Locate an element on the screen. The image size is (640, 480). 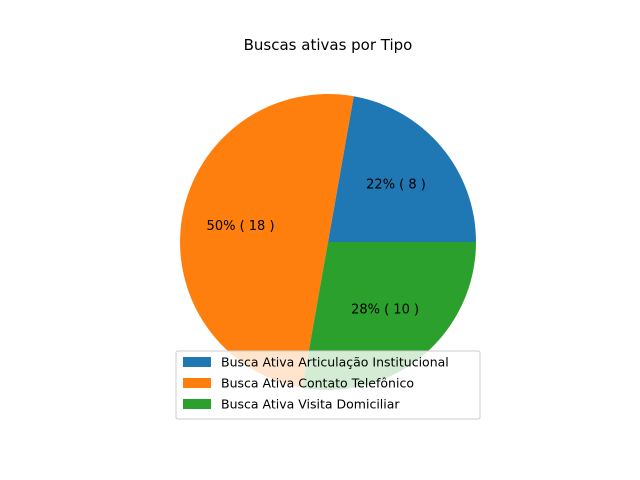
legend-frame is located at coordinates (328, 385).